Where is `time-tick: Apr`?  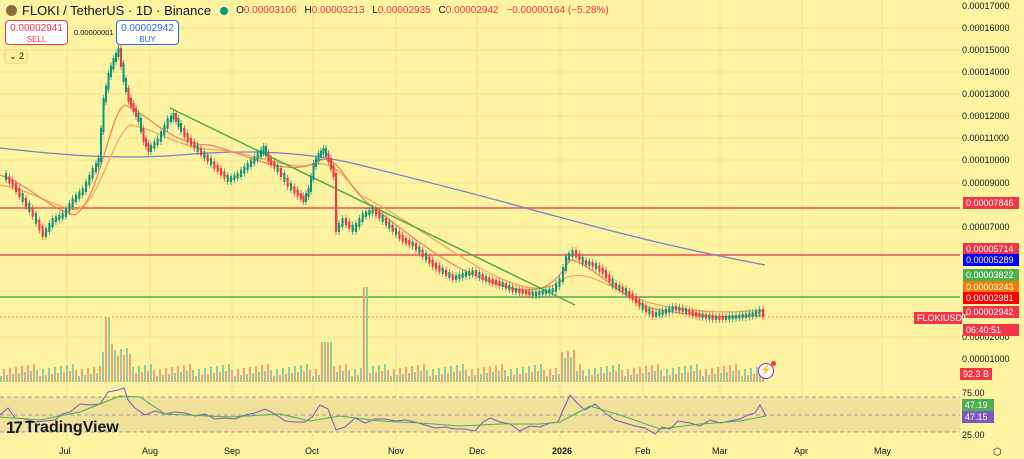 time-tick: Apr is located at coordinates (801, 451).